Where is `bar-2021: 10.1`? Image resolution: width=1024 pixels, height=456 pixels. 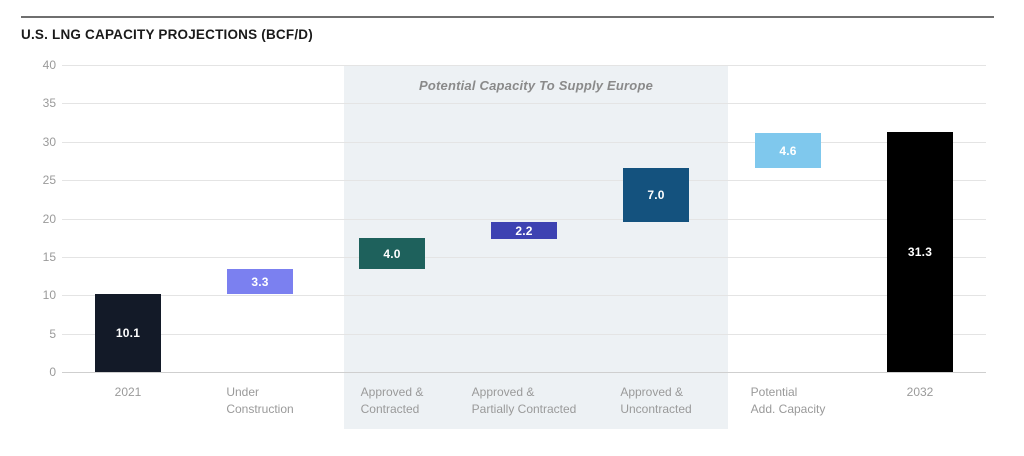 bar-2021: 10.1 is located at coordinates (128, 333).